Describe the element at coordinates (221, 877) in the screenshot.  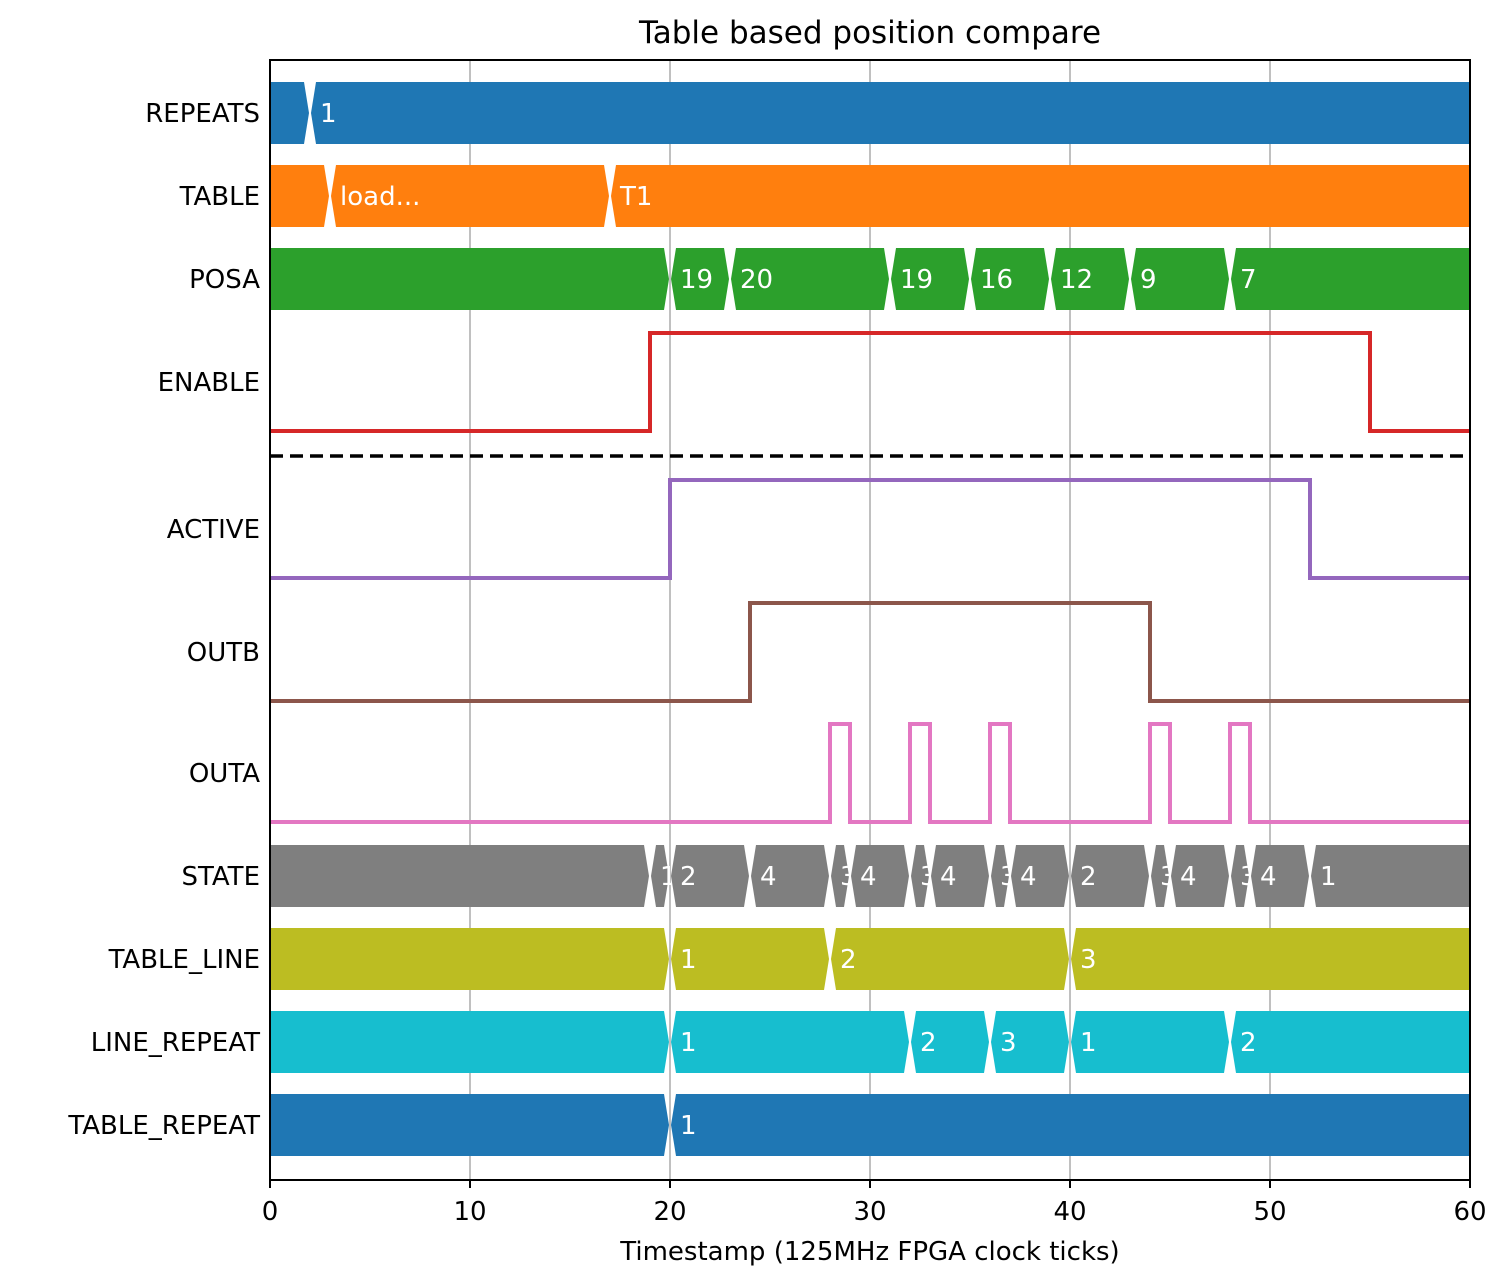
I see `row-label-state: STATE` at that location.